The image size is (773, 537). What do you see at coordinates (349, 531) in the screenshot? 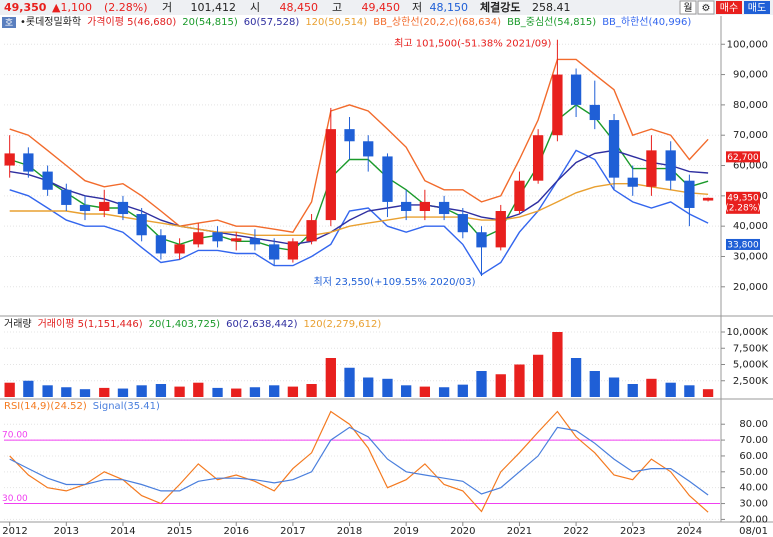
I see `x-tick-label: 2018` at bounding box center [349, 531].